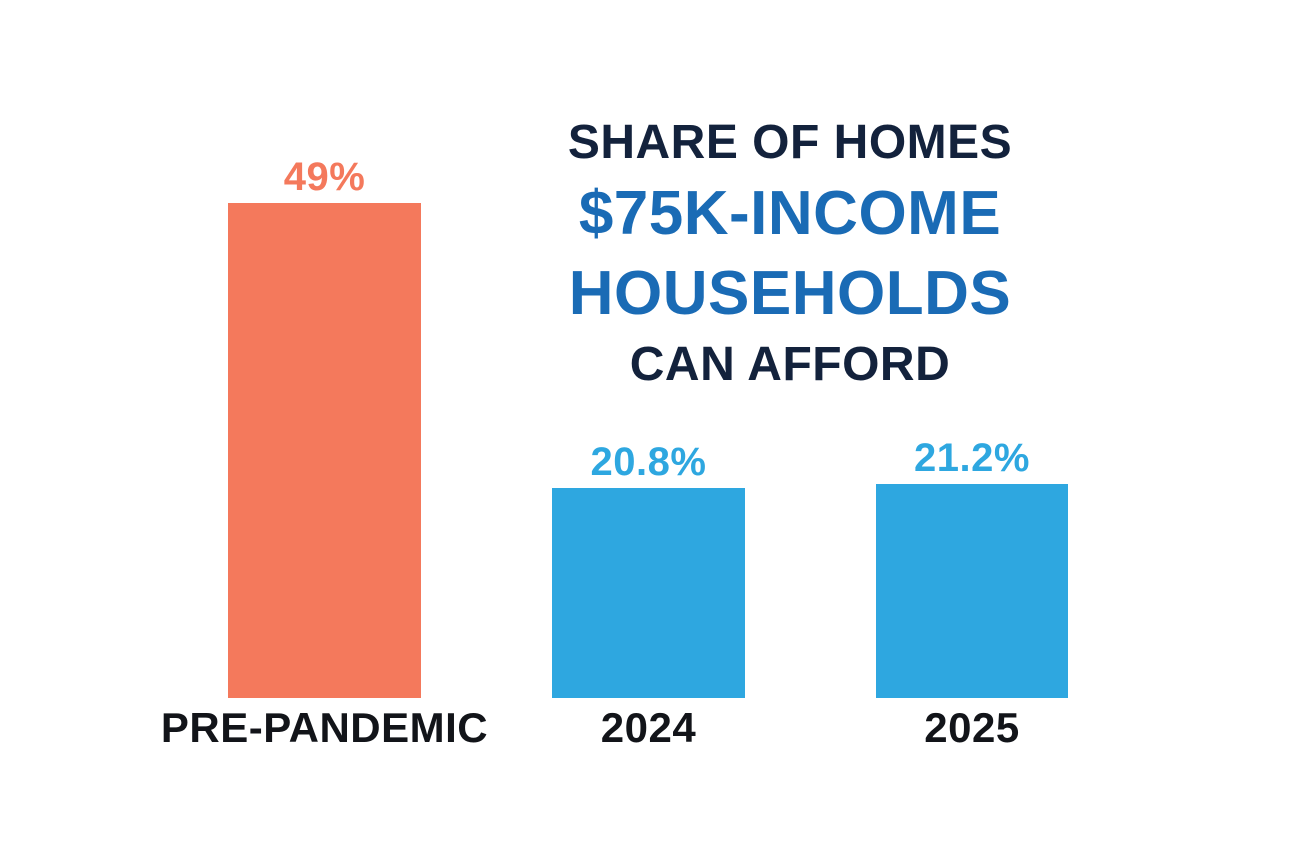 The image size is (1300, 867). Describe the element at coordinates (324, 727) in the screenshot. I see `bar-category-label: PRE-PANDEMIC` at that location.